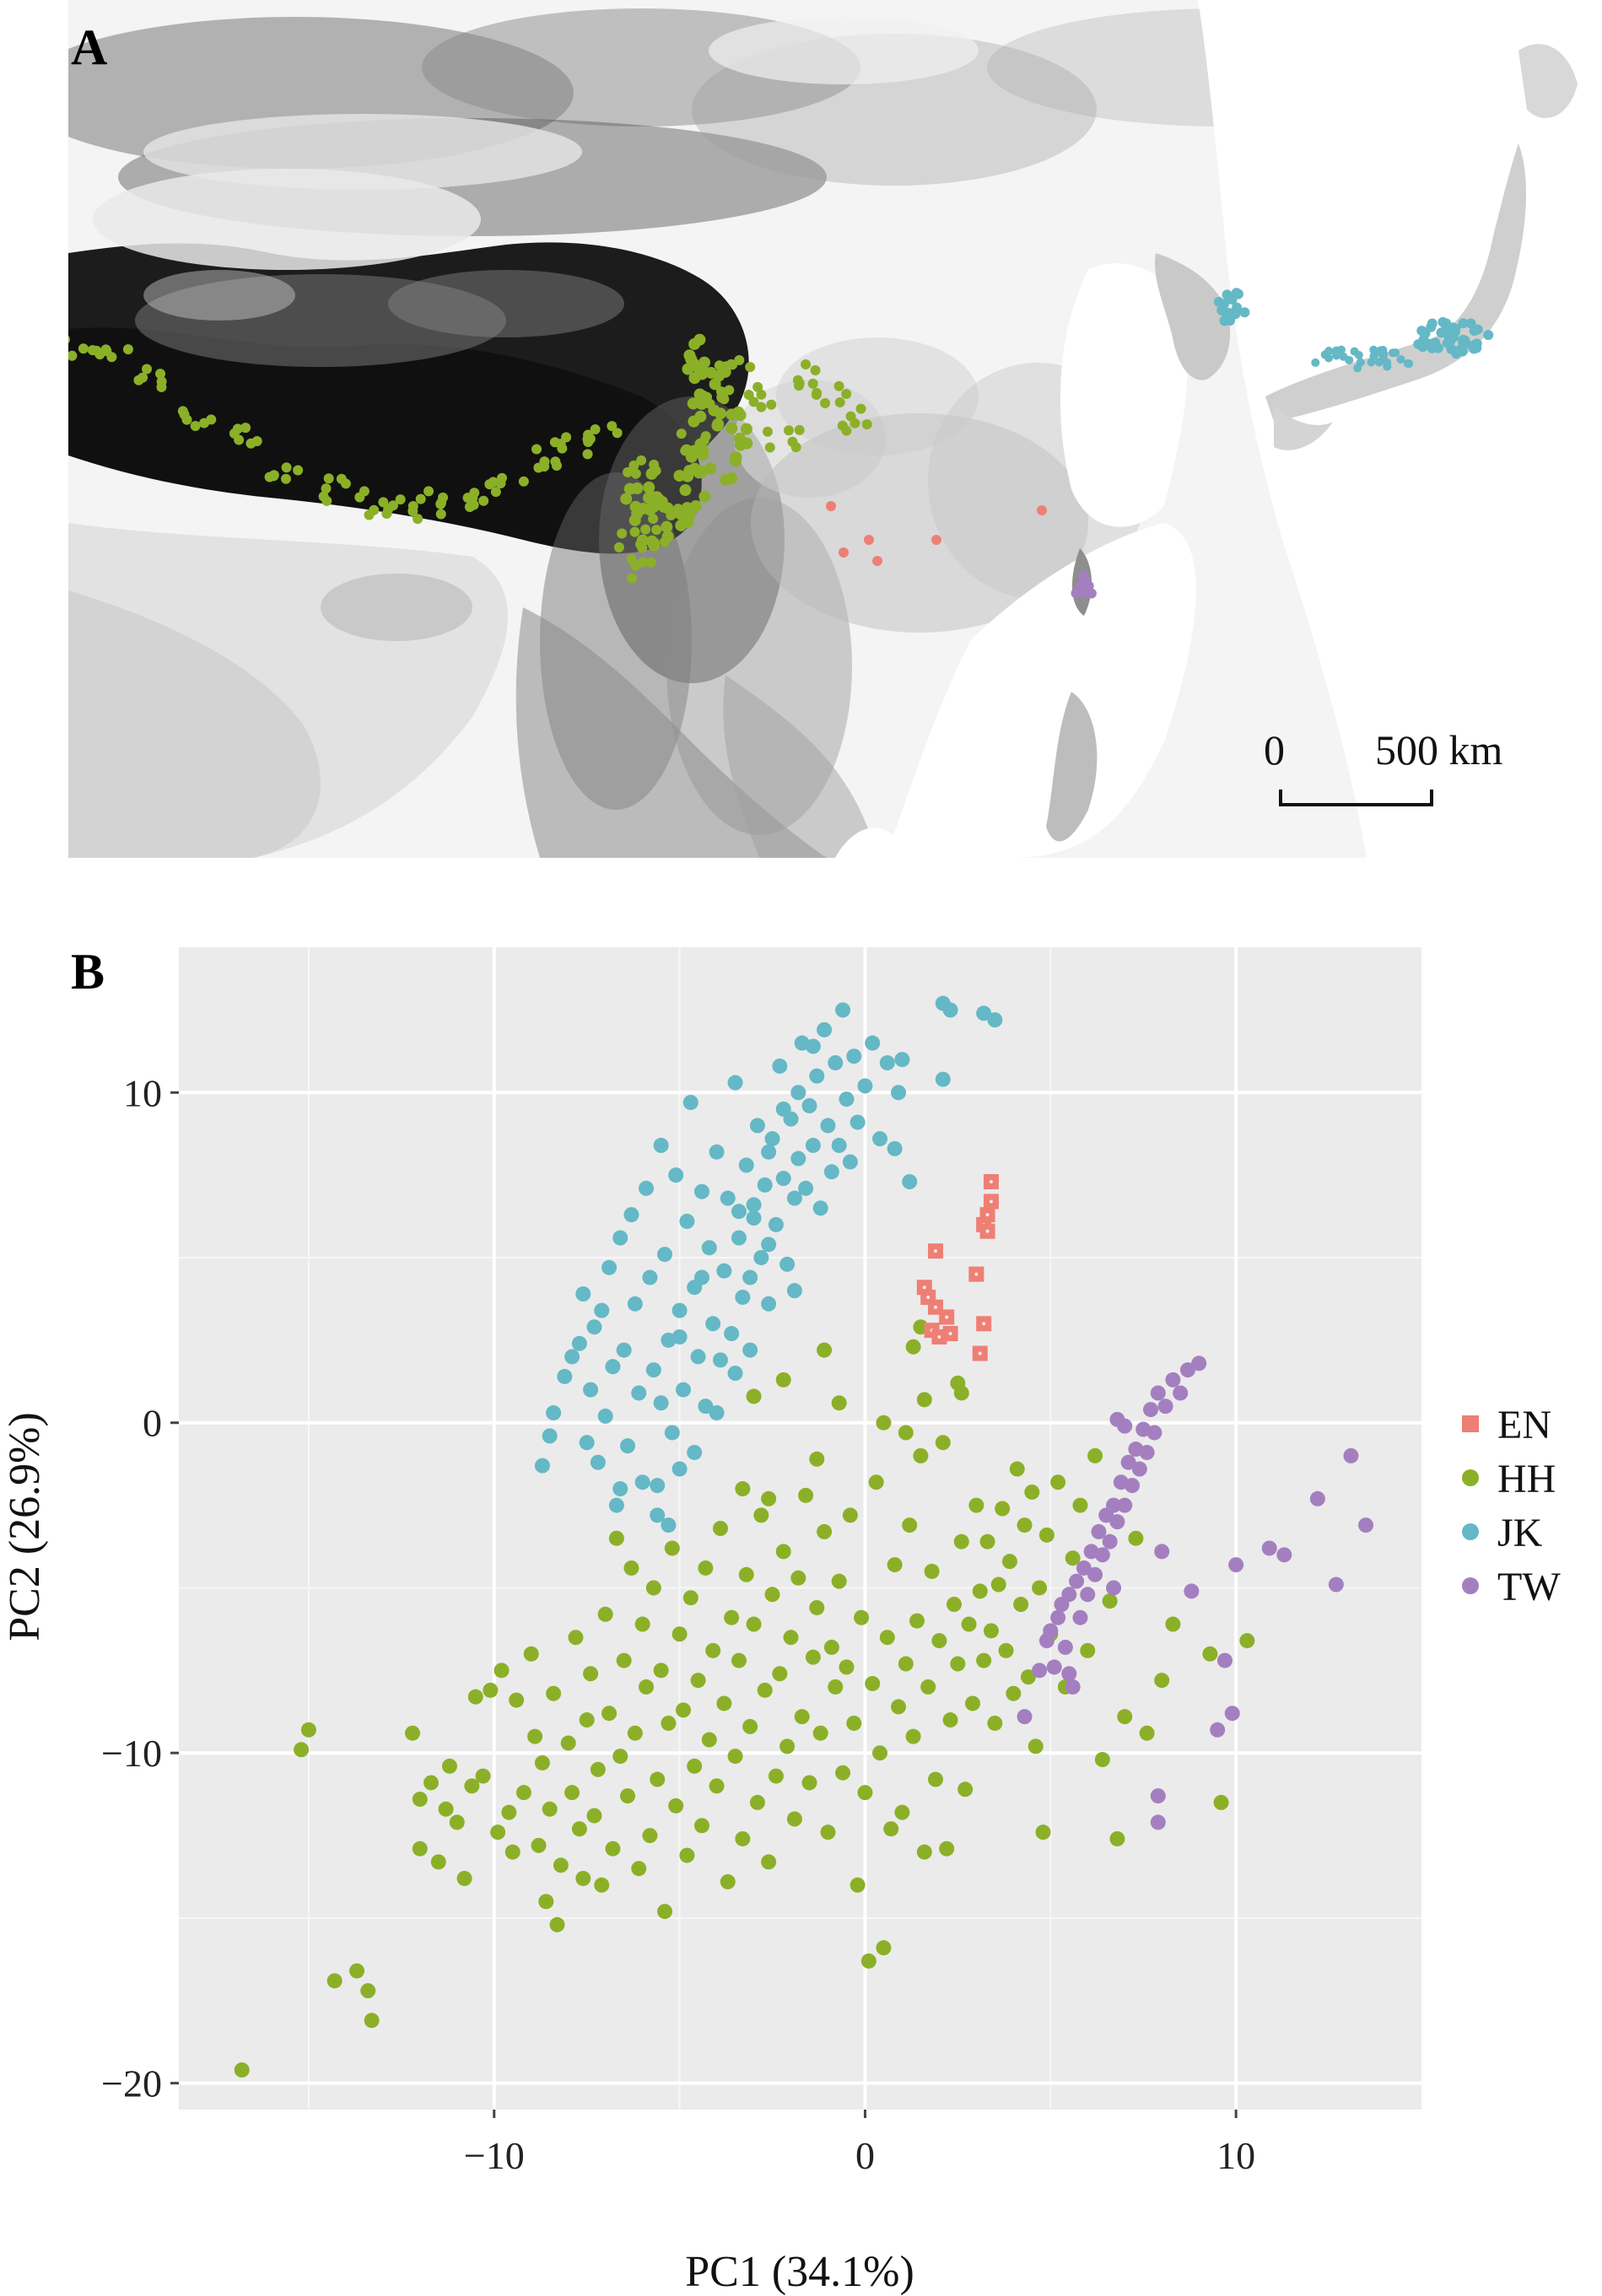 The image size is (1602, 2296). Describe the element at coordinates (142, 1092) in the screenshot. I see `y-tick-label: 10` at that location.